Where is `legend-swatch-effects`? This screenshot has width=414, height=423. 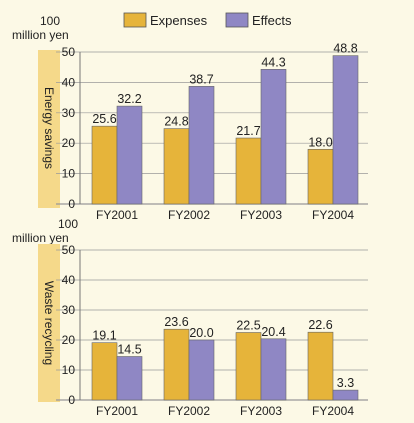 legend-swatch-effects is located at coordinates (237, 20).